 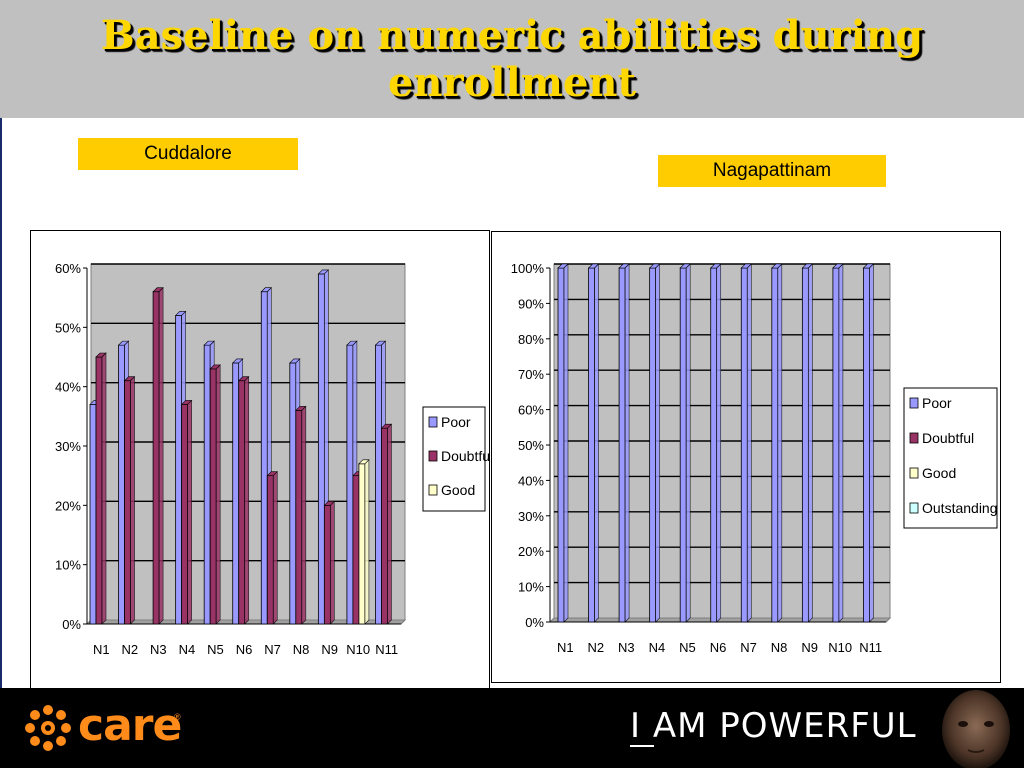 I want to click on y-tick-label: 70%, so click(x=531, y=374).